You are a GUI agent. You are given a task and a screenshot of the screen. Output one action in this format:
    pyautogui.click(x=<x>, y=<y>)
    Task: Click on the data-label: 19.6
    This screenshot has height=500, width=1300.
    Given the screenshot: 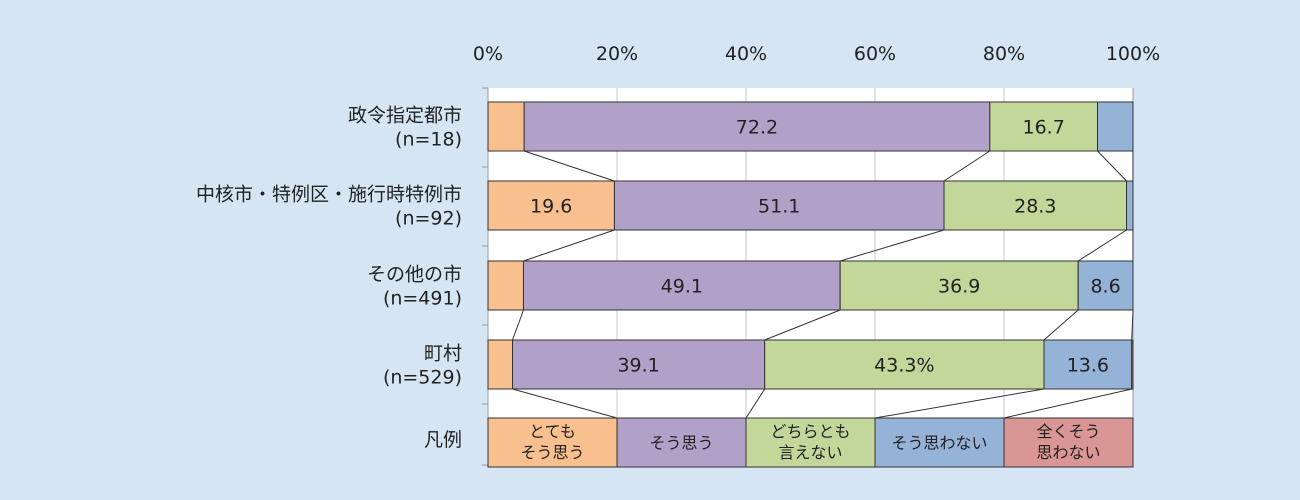 What is the action you would take?
    pyautogui.click(x=551, y=207)
    